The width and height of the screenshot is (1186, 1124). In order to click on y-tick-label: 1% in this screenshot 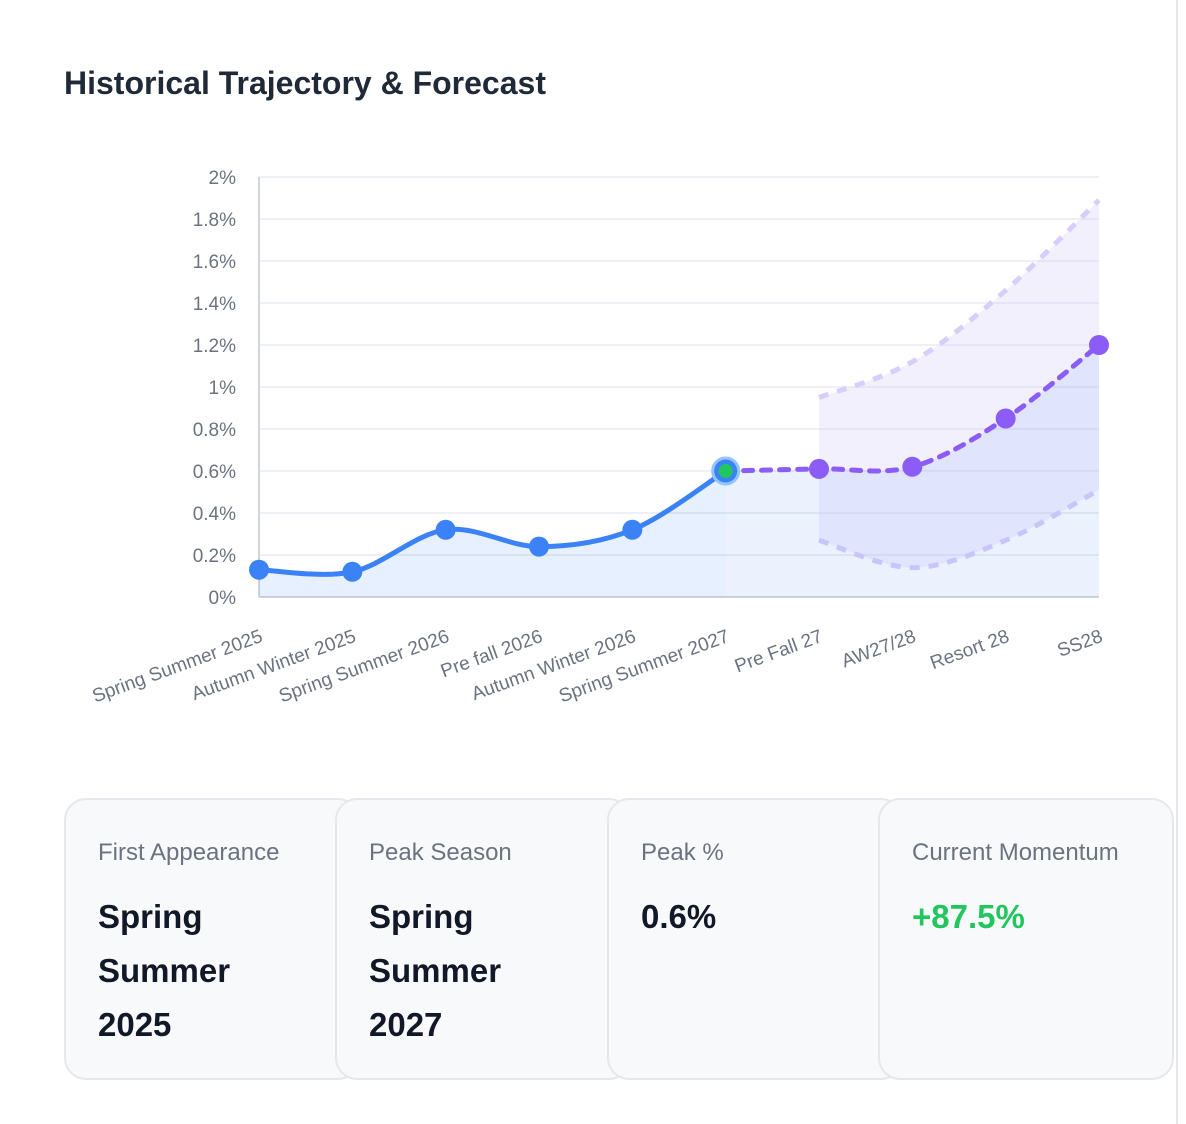, I will do `click(223, 388)`.